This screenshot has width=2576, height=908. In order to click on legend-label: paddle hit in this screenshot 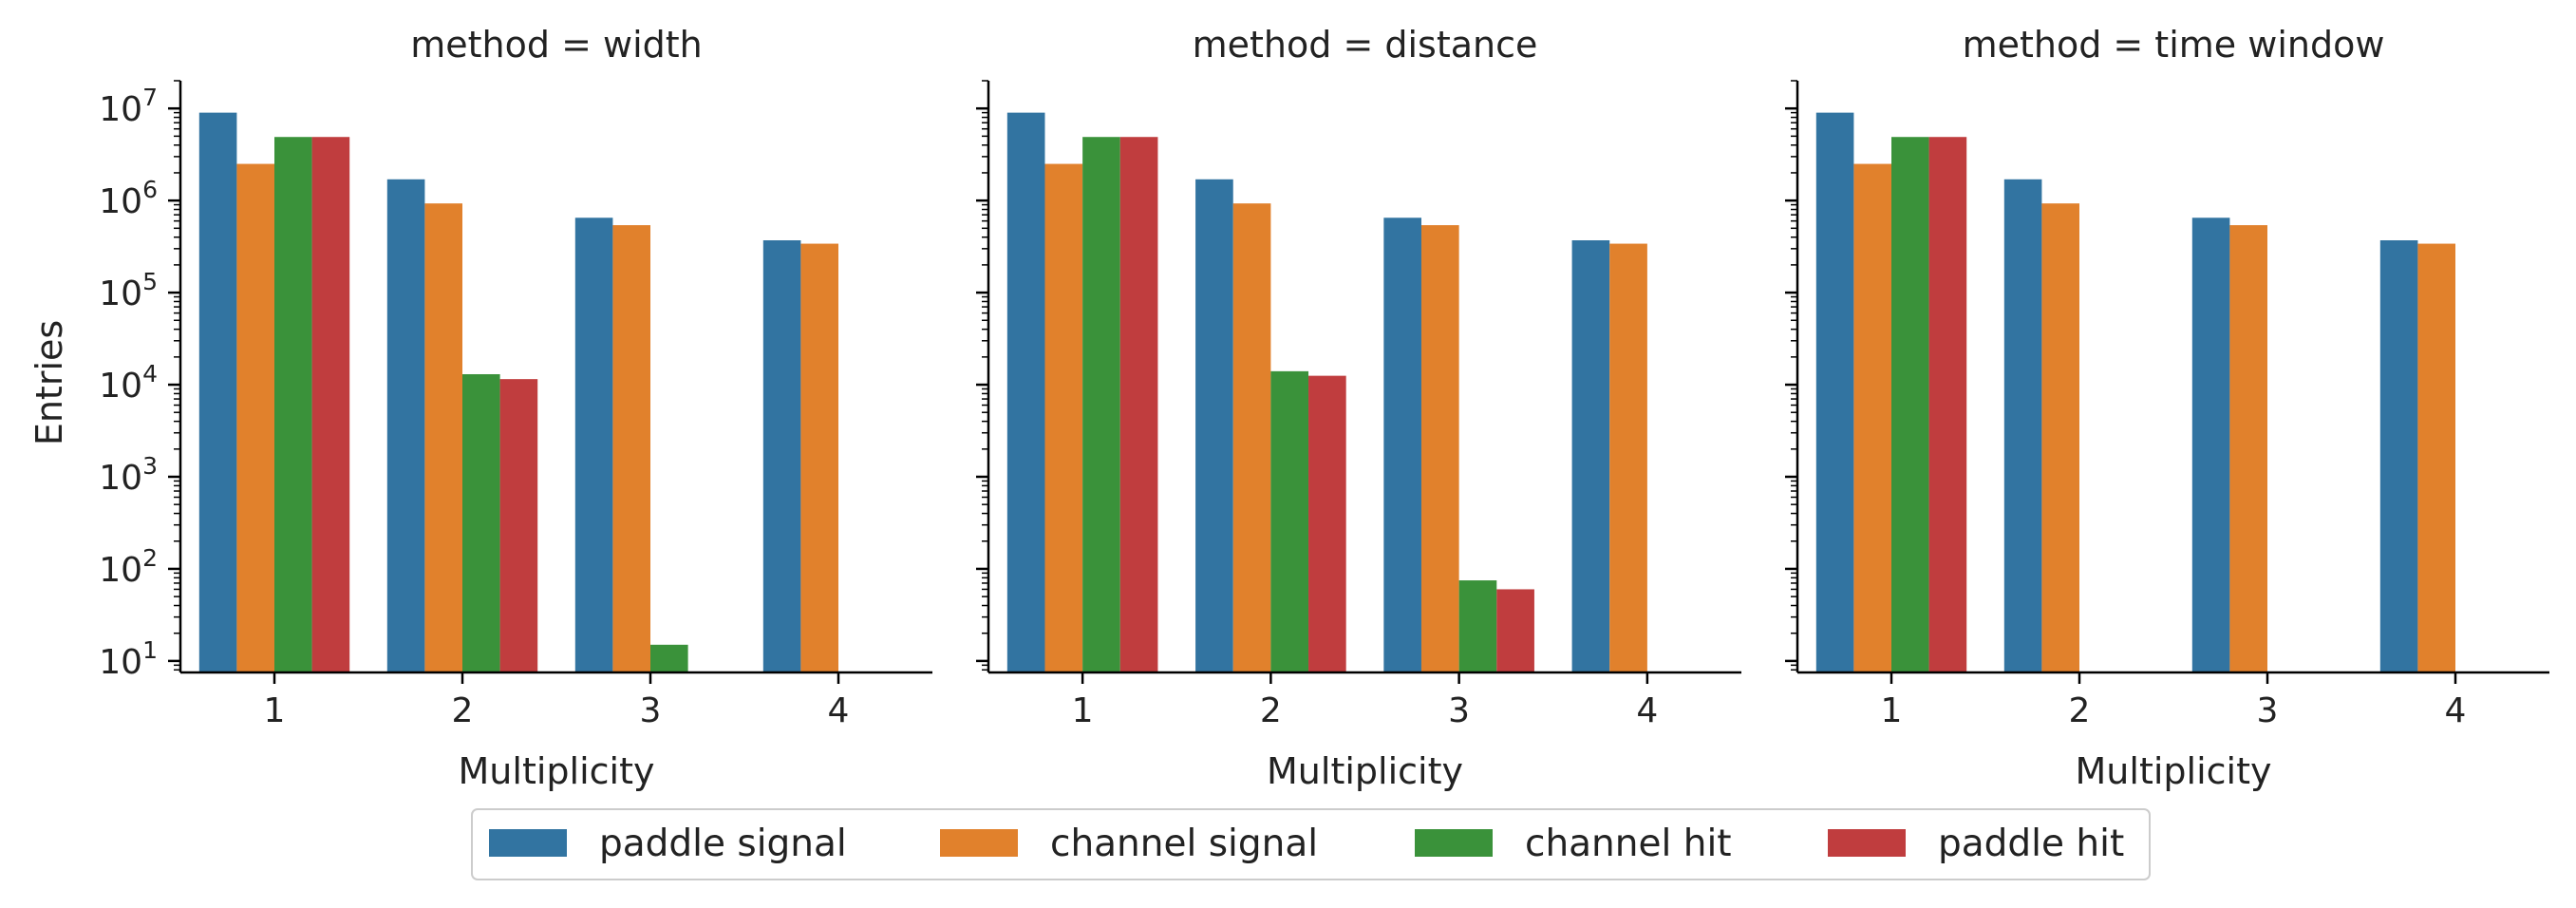, I will do `click(2031, 844)`.